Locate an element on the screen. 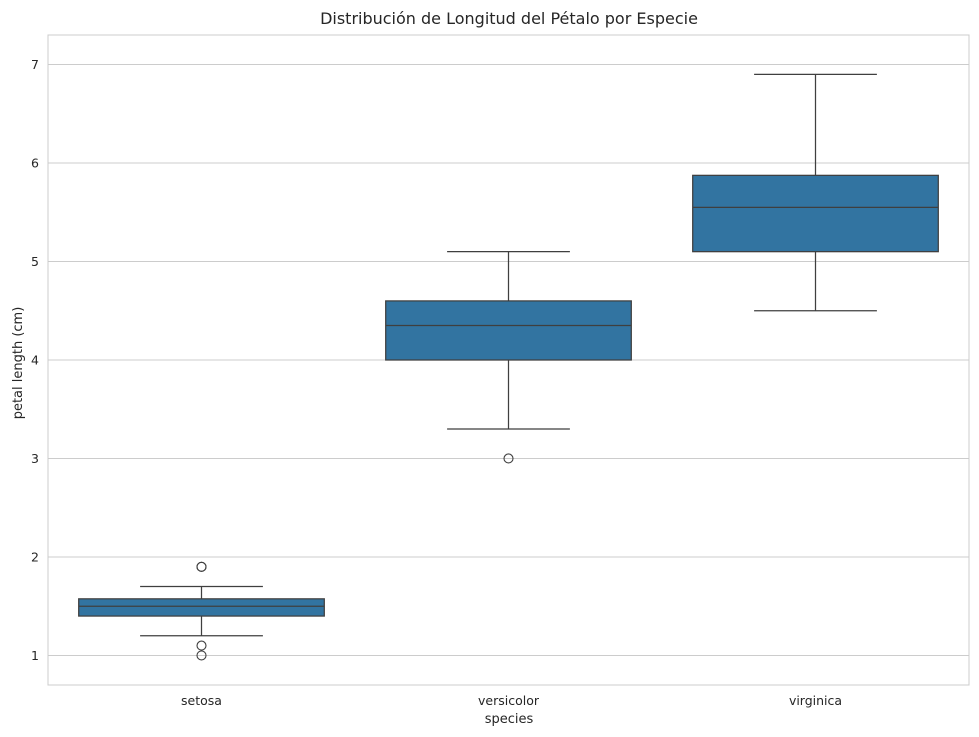 The image size is (979, 737). y-tick-label: 6 is located at coordinates (35, 163).